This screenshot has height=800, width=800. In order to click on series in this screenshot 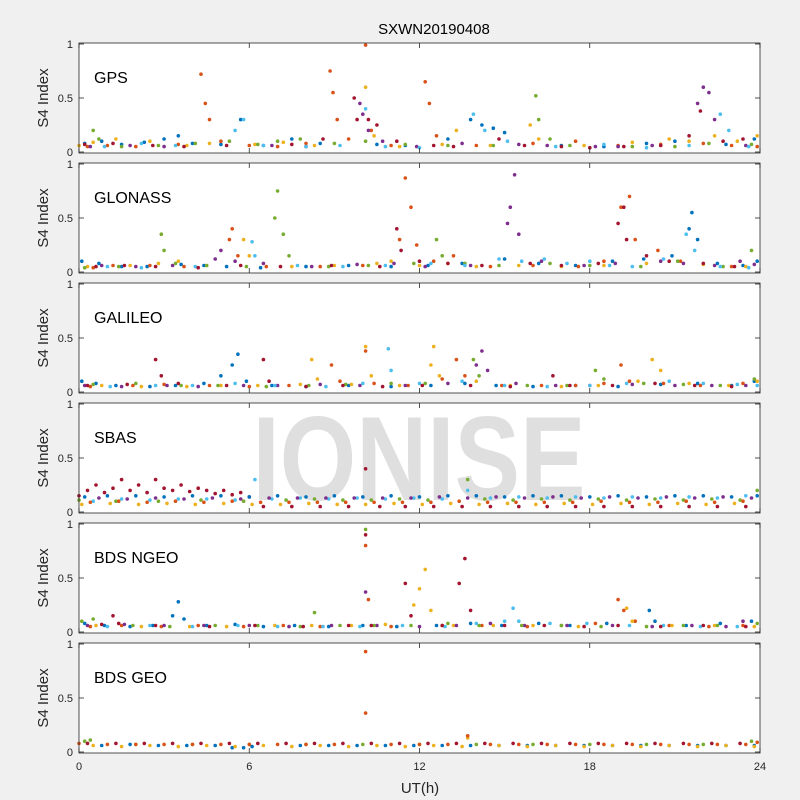, I will do `click(422, 617)`.